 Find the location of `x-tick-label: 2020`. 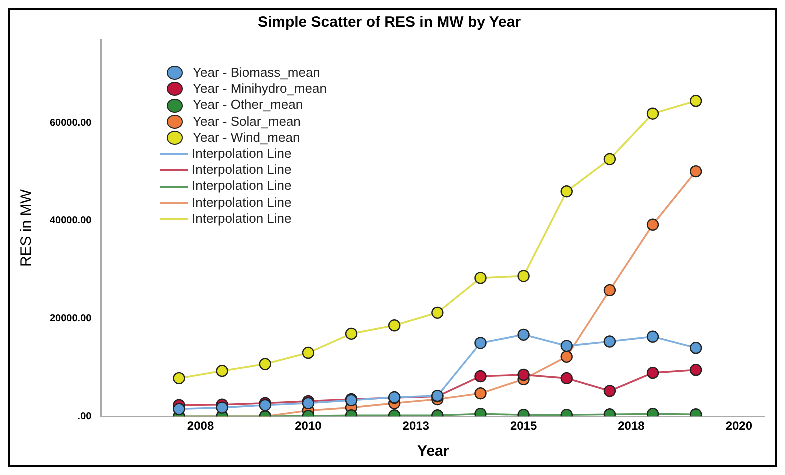

x-tick-label: 2020 is located at coordinates (739, 426).